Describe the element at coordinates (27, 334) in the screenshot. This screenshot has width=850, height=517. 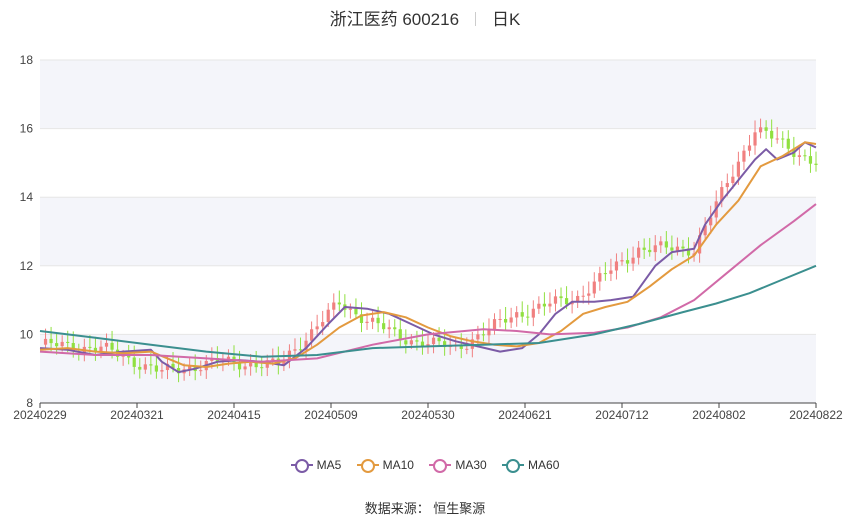
I see `y-tick-label: 10` at that location.